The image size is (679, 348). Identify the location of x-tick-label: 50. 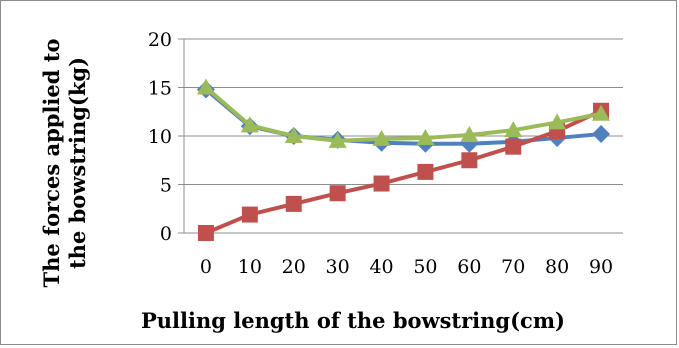
(425, 267).